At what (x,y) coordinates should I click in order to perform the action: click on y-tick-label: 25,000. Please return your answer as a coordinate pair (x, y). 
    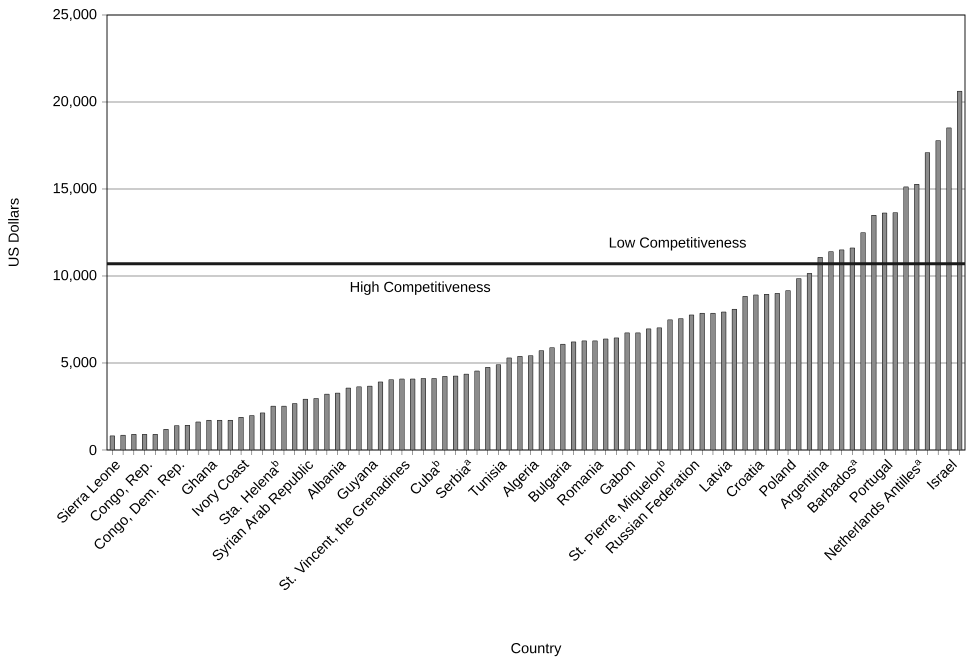
    Looking at the image, I should click on (74, 15).